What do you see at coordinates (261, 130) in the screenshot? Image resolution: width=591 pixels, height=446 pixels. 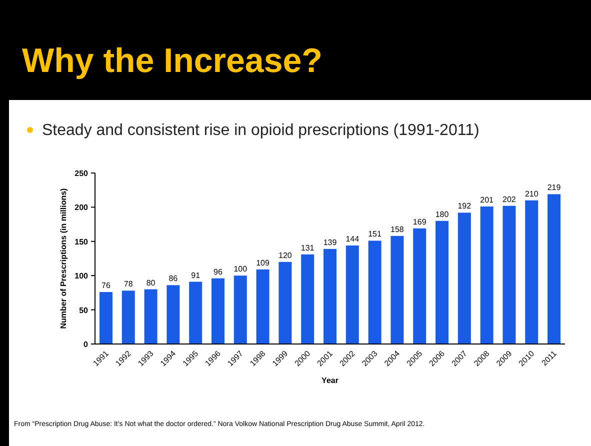 I see `chart-subtitle: Steady and consistent rise in opioid prescriptions (1991-2011)` at bounding box center [261, 130].